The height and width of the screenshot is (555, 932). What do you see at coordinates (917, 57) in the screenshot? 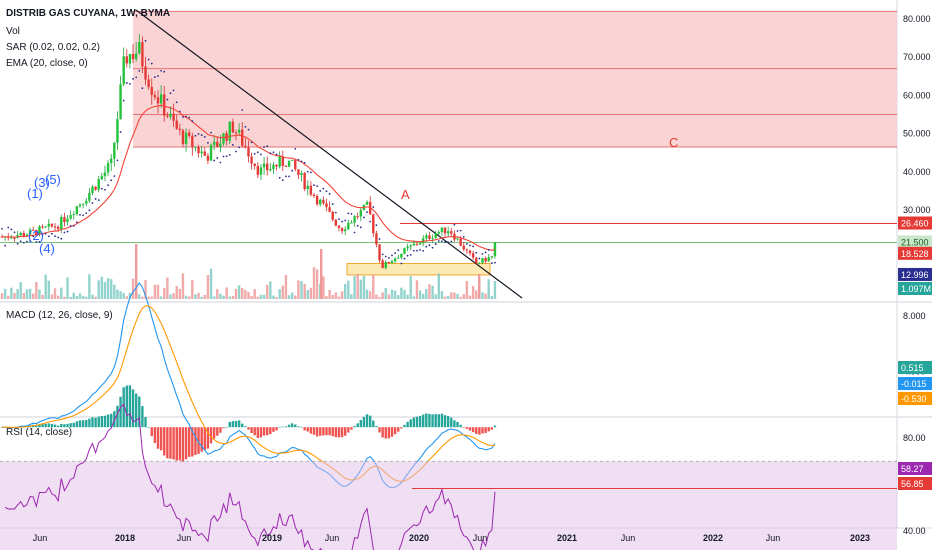
I see `price-tick-label: 70.000` at bounding box center [917, 57].